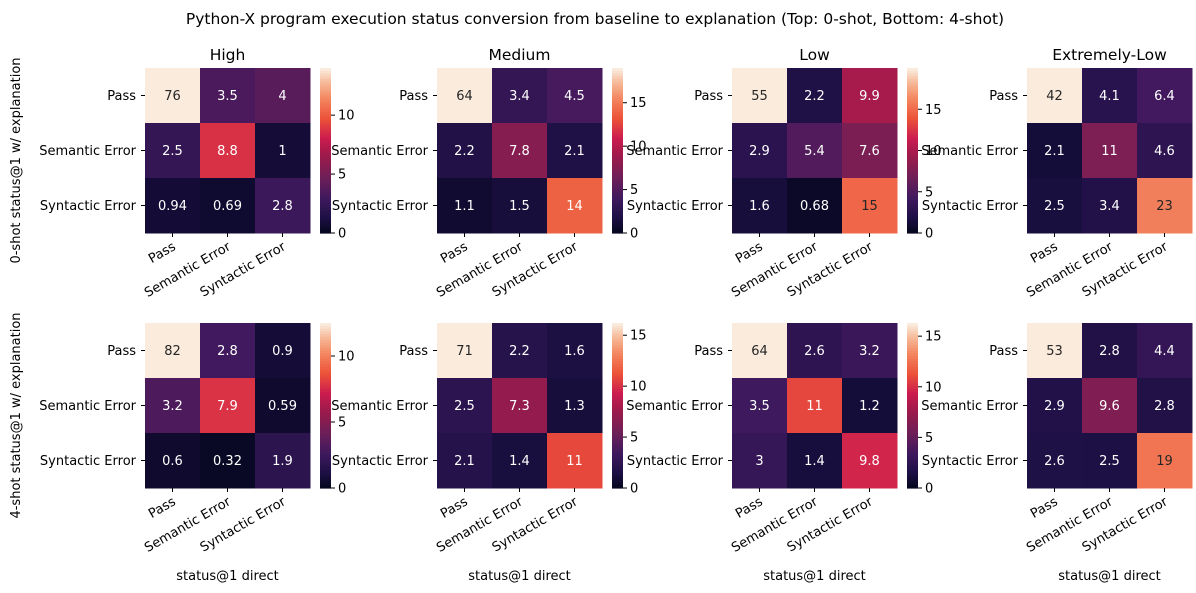 Image resolution: width=1196 pixels, height=593 pixels. I want to click on y-tick-label: Semantic Error, so click(379, 151).